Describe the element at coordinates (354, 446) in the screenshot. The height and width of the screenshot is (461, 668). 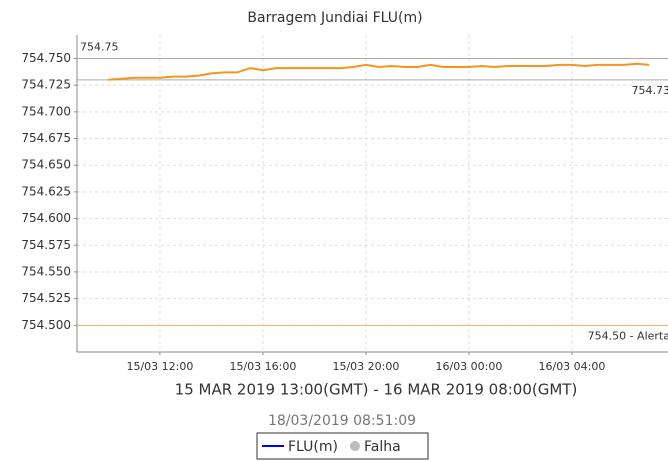
I see `legend-swatch` at that location.